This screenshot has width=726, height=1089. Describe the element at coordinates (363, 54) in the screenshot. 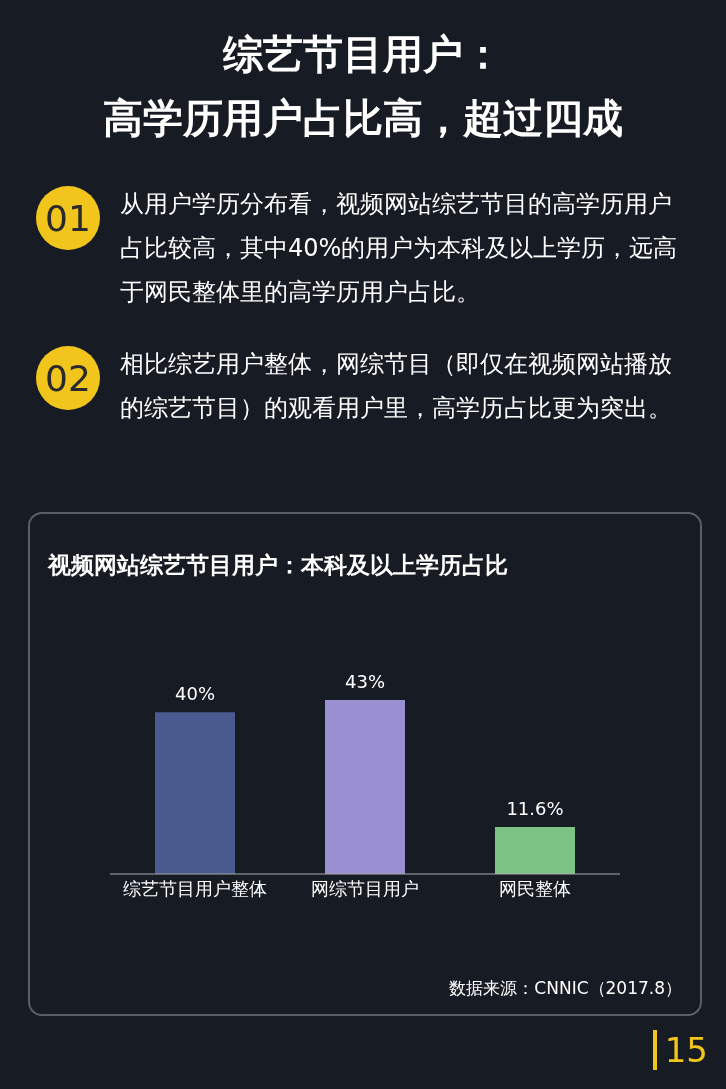

I see `text: 综艺节目用户：` at that location.